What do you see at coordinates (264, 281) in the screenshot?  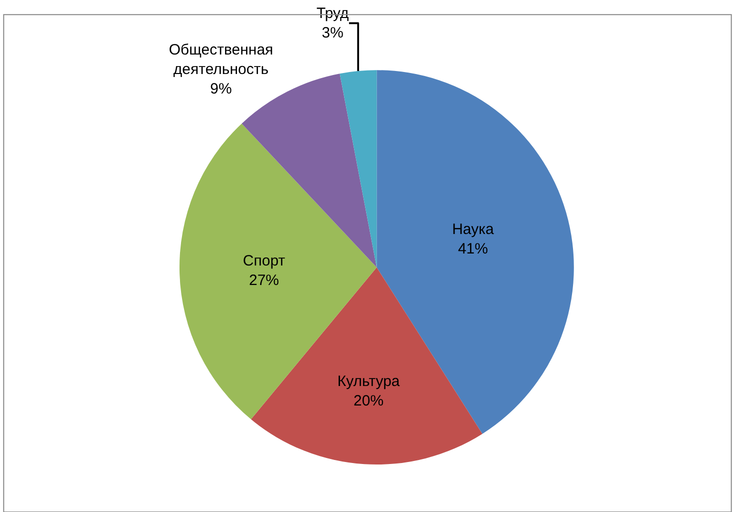 I see `data-label: 27%` at bounding box center [264, 281].